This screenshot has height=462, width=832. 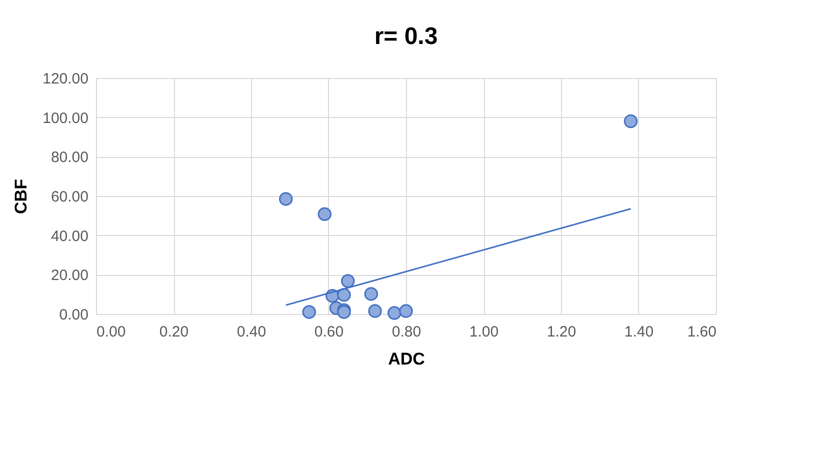 I want to click on x-tick-label: 1.60, so click(x=701, y=332).